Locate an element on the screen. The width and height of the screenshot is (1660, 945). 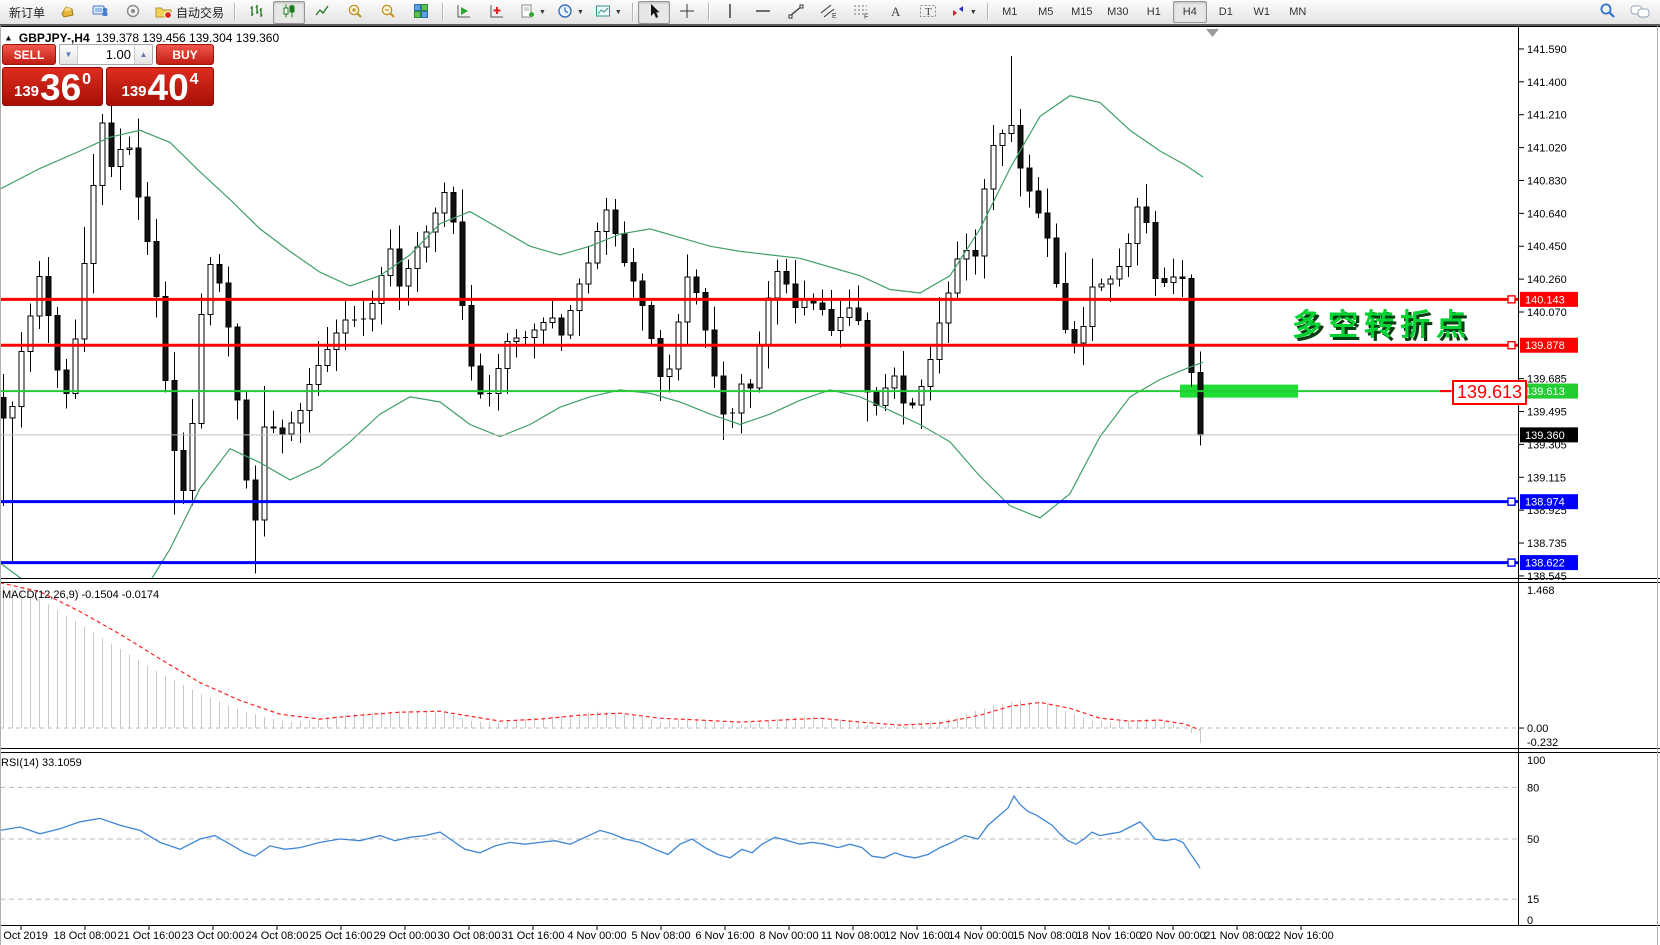
line-chart-icon is located at coordinates (322, 12).